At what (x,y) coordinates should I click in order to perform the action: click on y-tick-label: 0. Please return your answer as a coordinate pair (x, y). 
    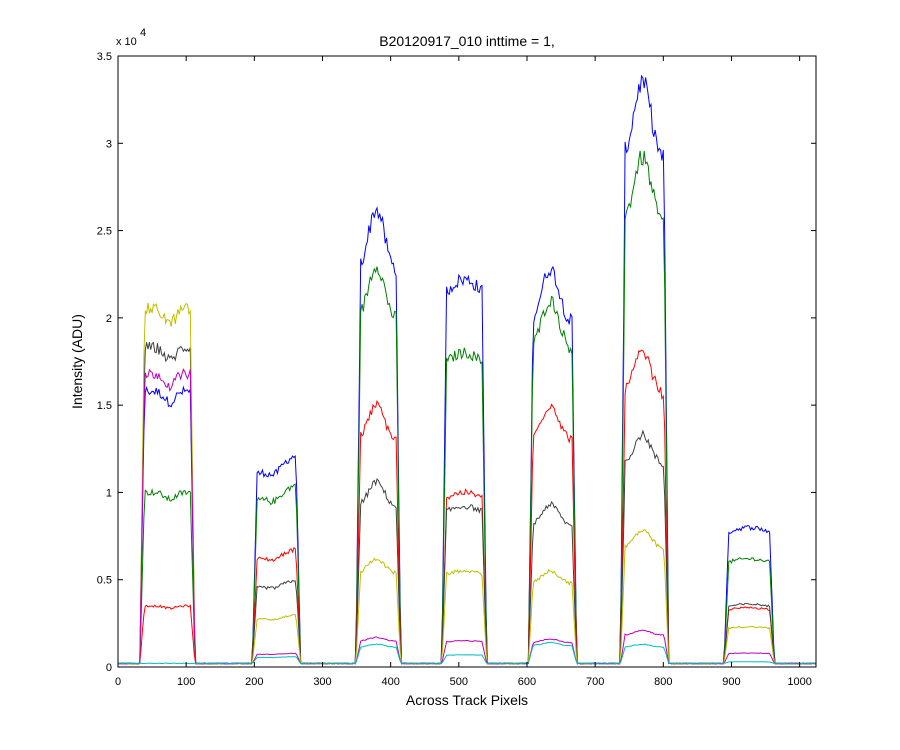
    Looking at the image, I should click on (109, 668).